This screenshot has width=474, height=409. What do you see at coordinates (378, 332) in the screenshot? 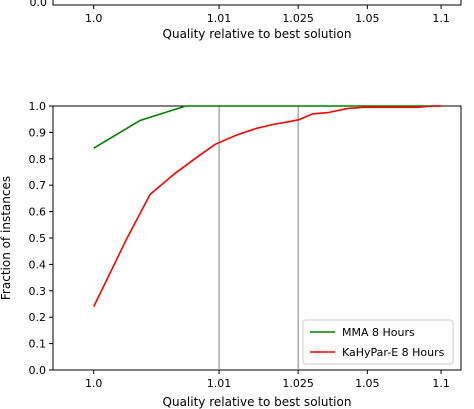
I see `legend-label-mma: MMA 8 Hours` at bounding box center [378, 332].